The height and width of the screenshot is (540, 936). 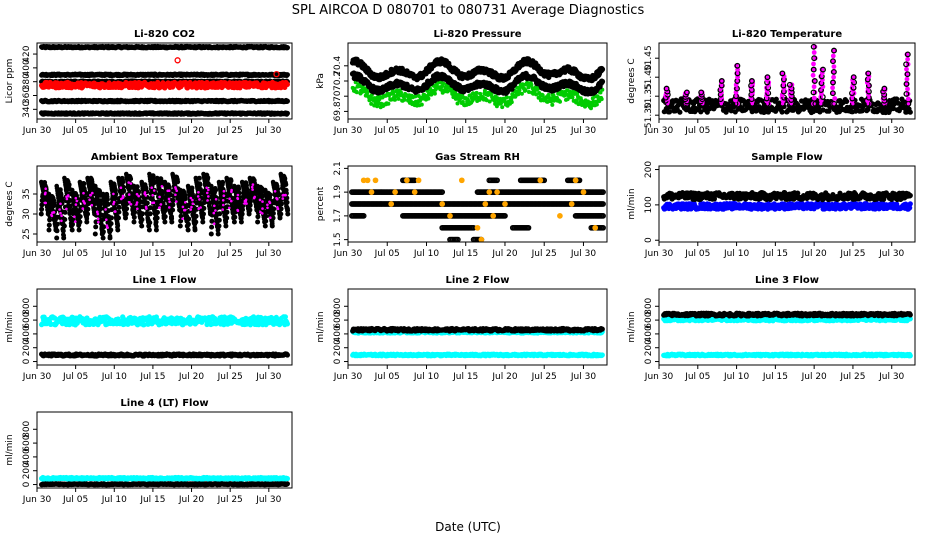 I want to click on y-tick-label: 70.4, so click(x=338, y=66).